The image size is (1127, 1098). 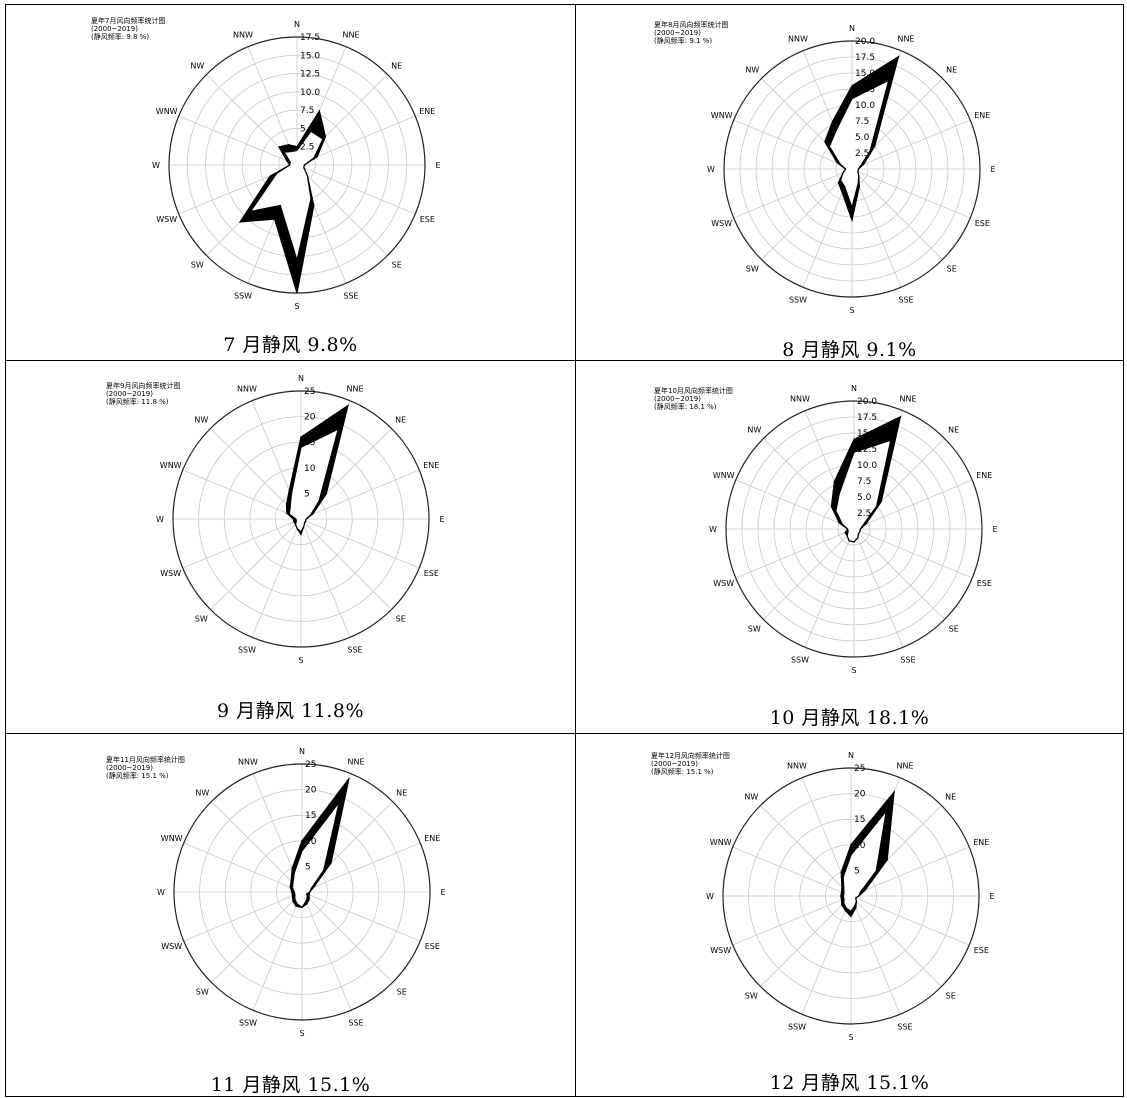 I want to click on direction-label: W, so click(x=160, y=519).